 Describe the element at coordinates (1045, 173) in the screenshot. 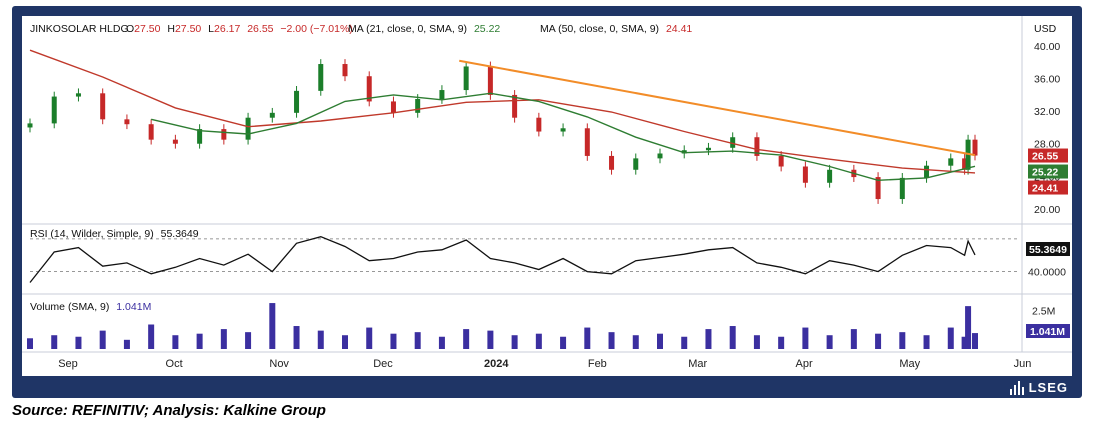

I see `price-badge-label: 25.22` at that location.